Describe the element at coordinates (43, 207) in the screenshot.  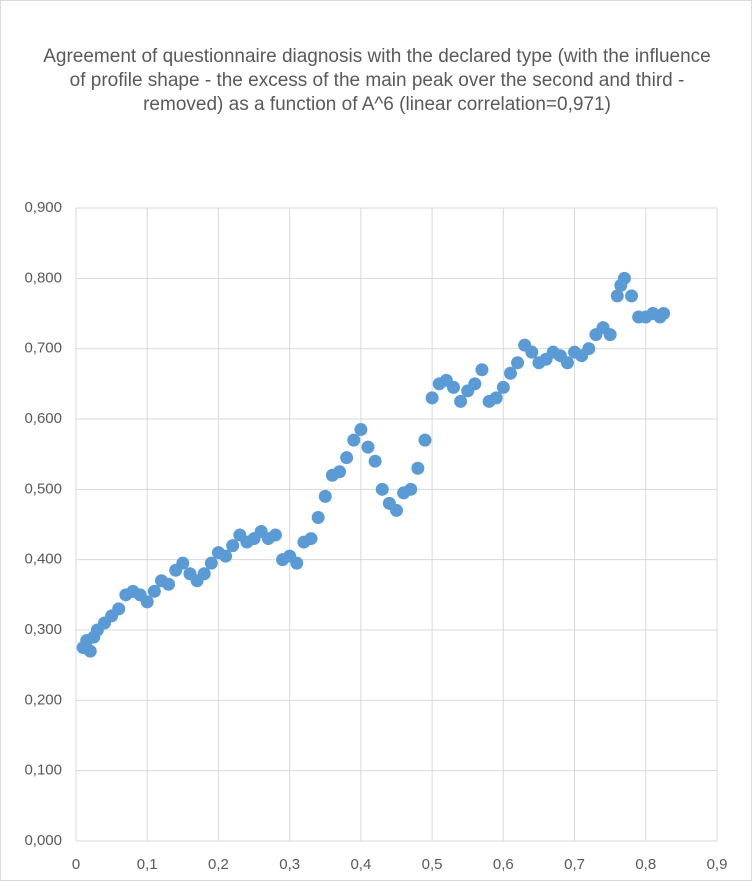
I see `y-tick-label: 0,900` at that location.